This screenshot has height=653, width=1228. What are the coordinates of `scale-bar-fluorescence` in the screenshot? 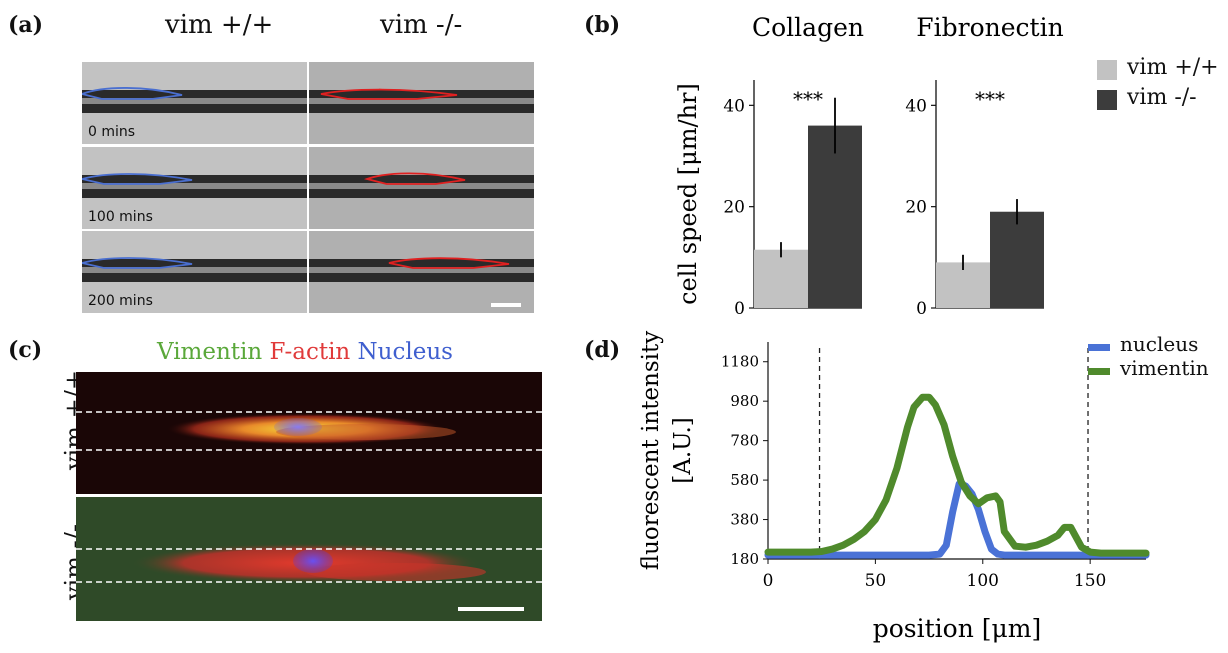 It's located at (491, 609).